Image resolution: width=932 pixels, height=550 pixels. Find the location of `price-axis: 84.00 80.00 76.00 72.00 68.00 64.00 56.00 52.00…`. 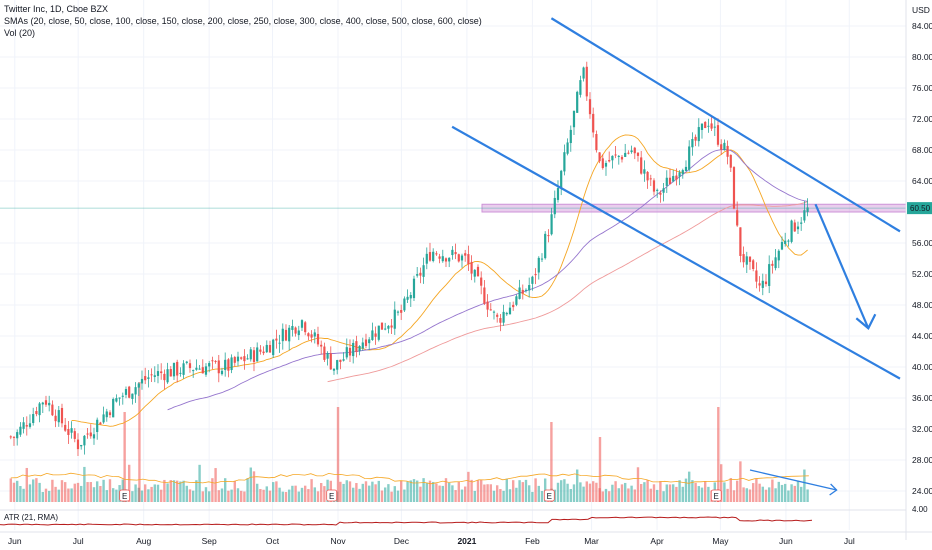

price-axis: 84.00 80.00 76.00 72.00 68.00 64.00 56.00 52.00… is located at coordinates (918, 270).